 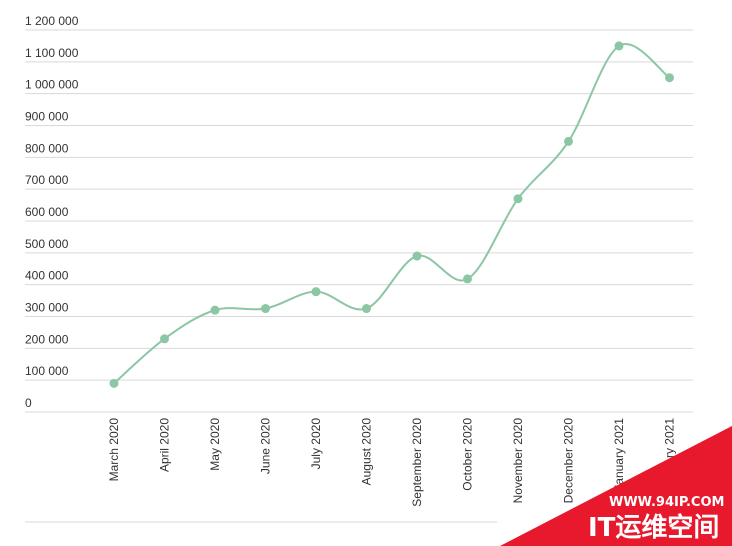 I want to click on watermark-url: WWW.94IP.COM, so click(x=666, y=502).